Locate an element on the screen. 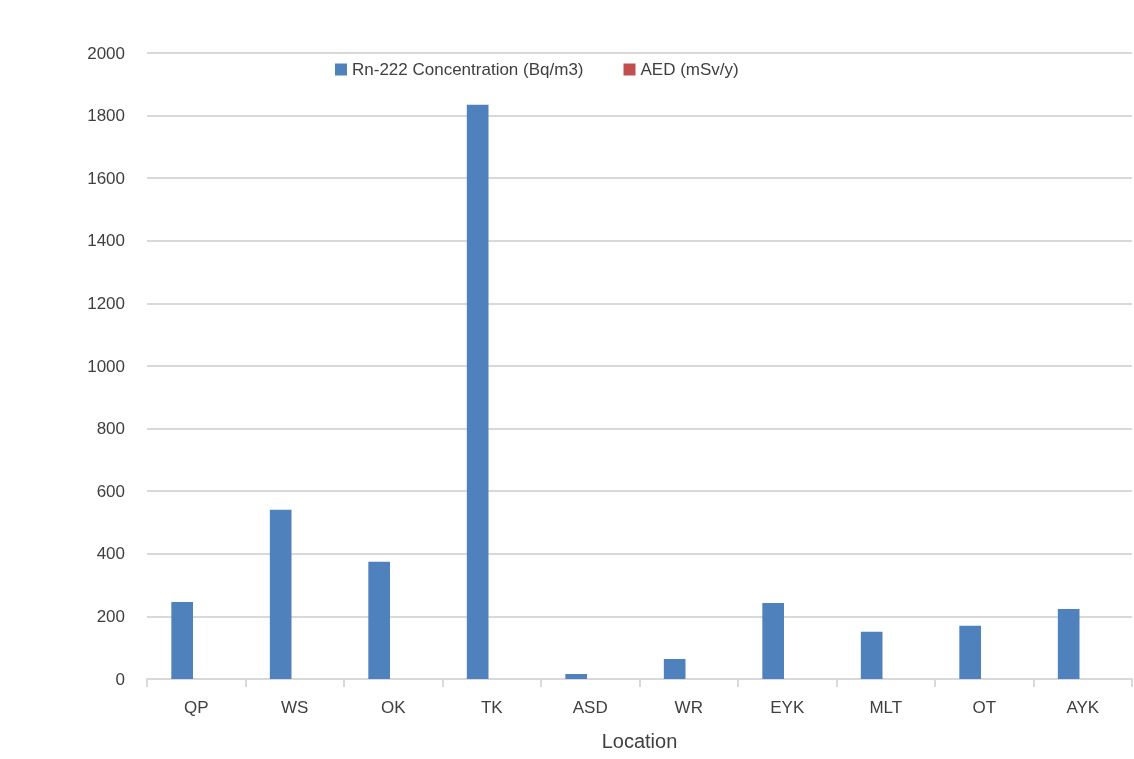 This screenshot has width=1134, height=759. x-tick-label: ASD is located at coordinates (590, 707).